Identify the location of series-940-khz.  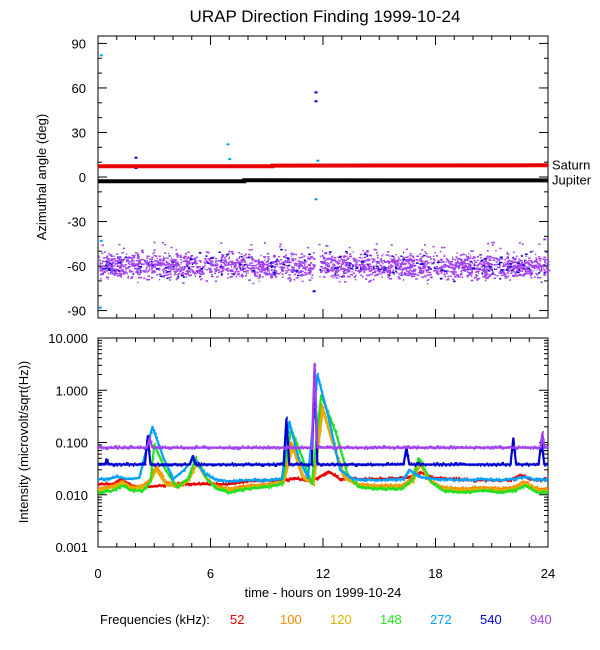
(323, 406).